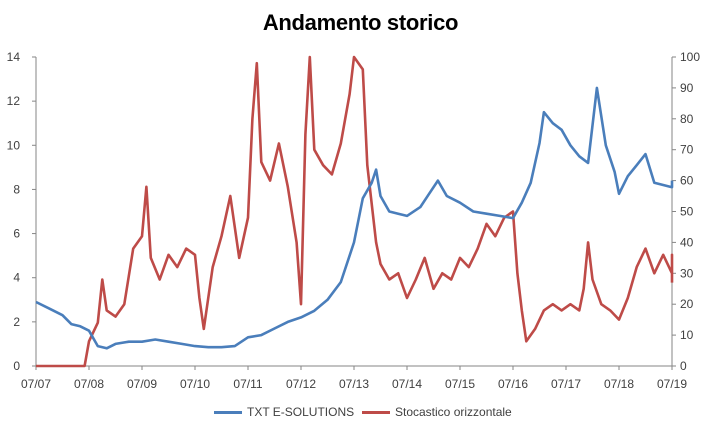  I want to click on legend-item-stocastico: Stocastico orizzontale, so click(437, 412).